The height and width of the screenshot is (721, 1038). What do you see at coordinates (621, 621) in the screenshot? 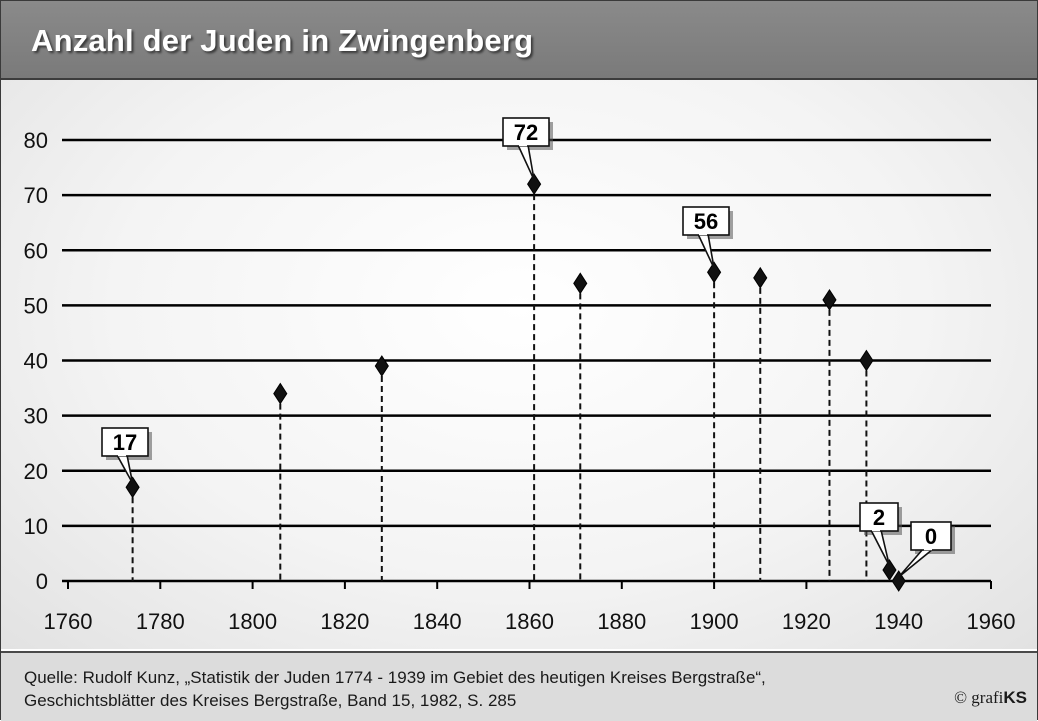
I see `x-tick-label-1880: 1880` at bounding box center [621, 621].